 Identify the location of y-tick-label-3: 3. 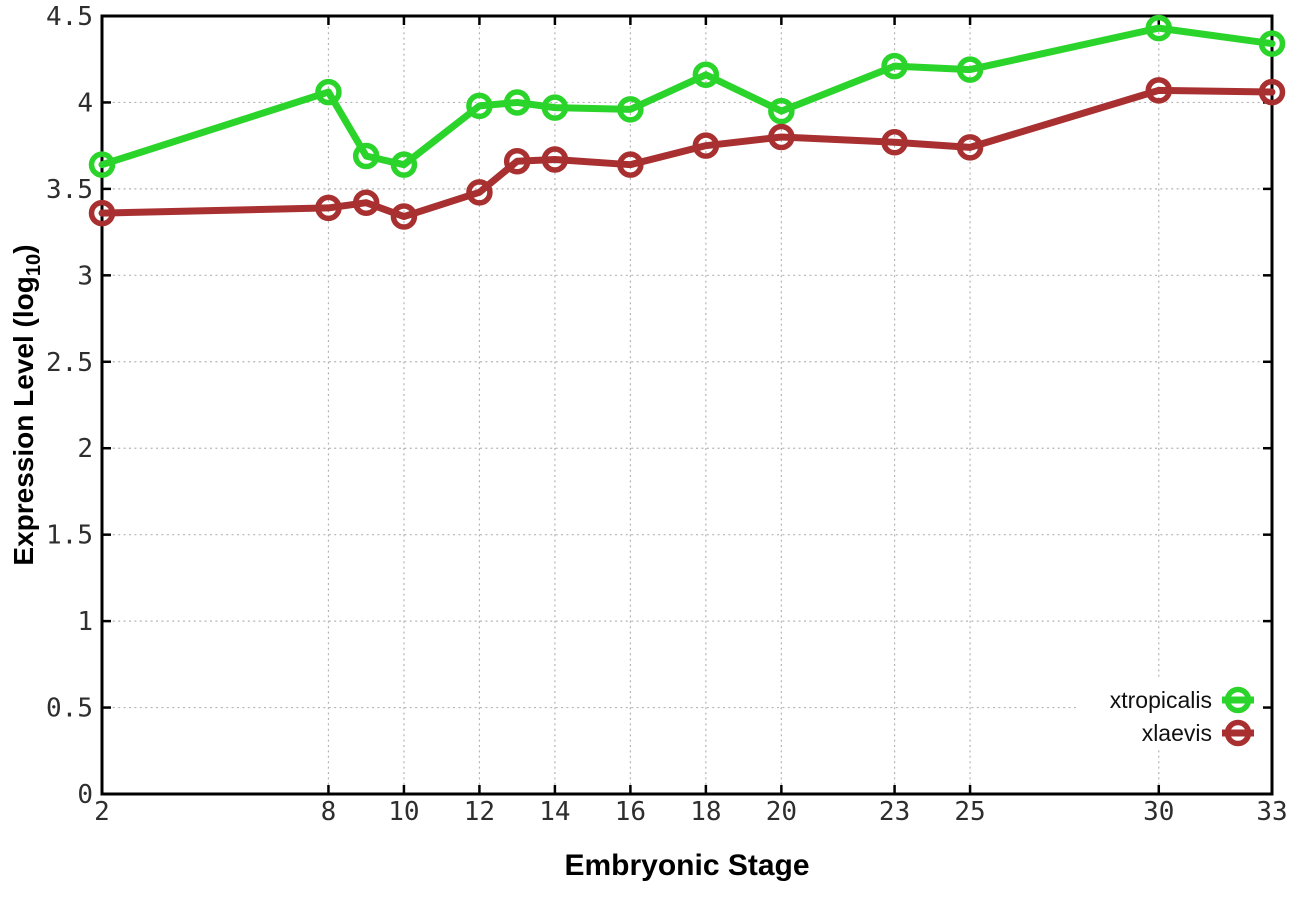
(85, 276).